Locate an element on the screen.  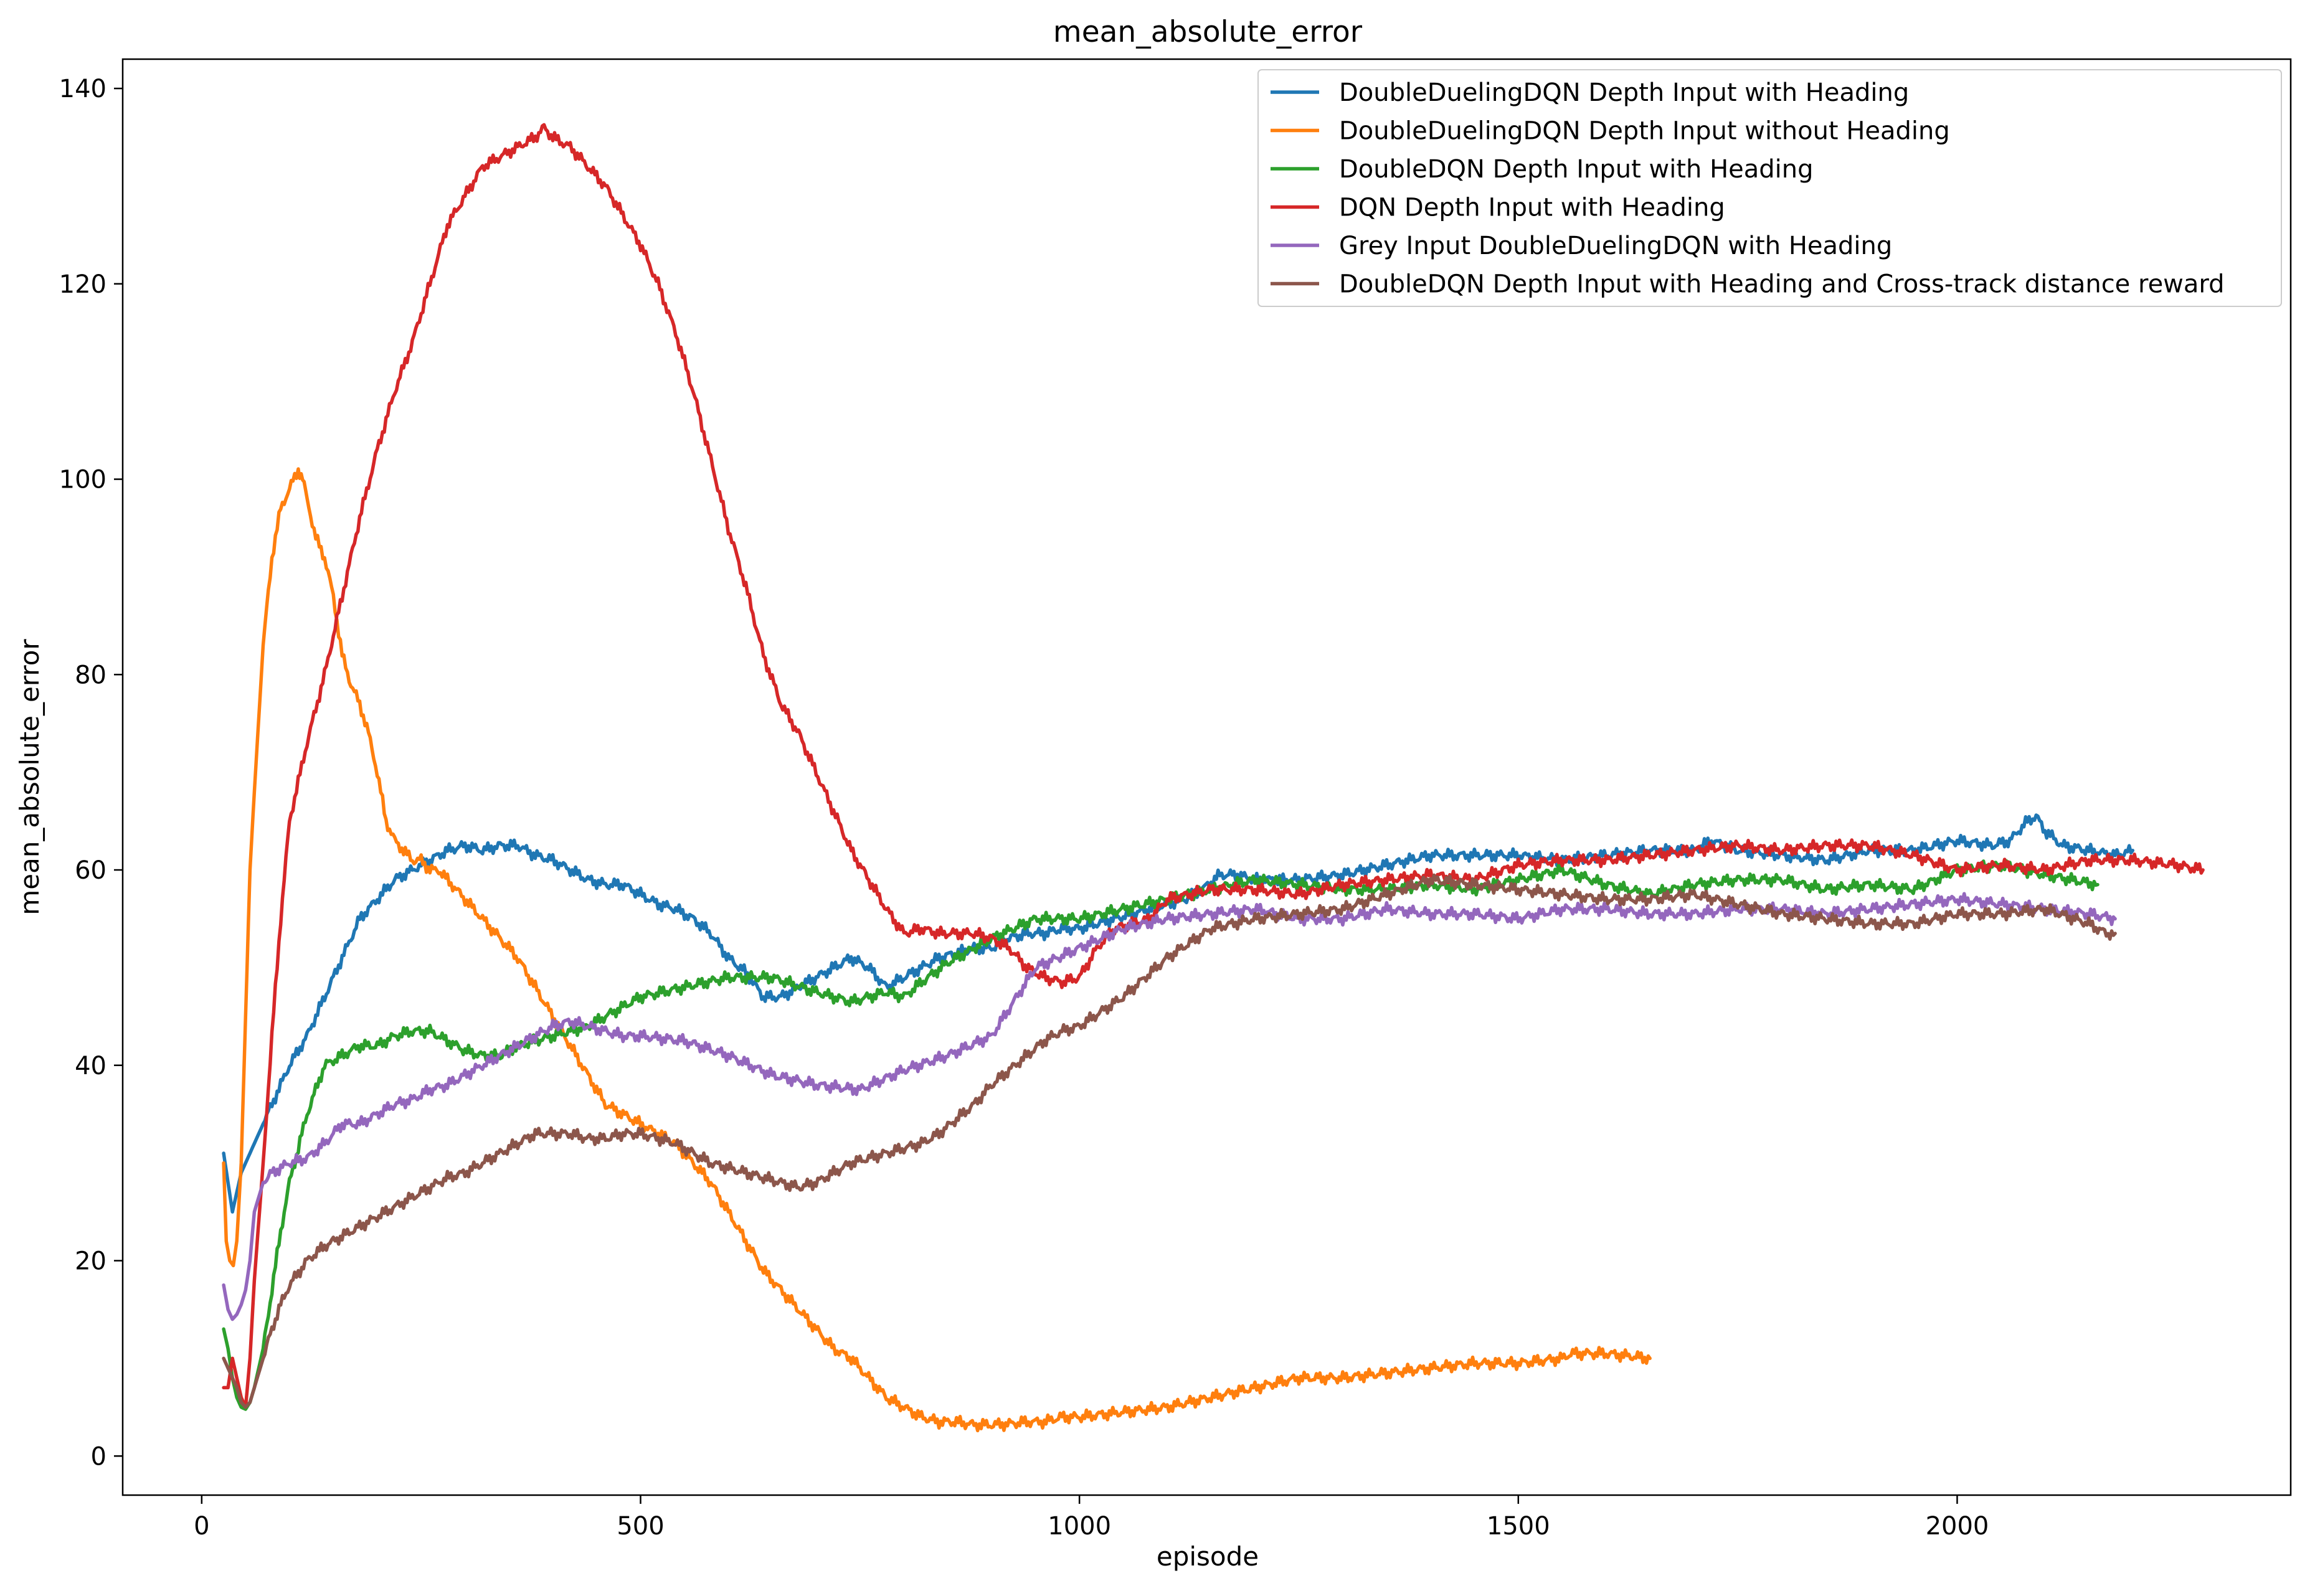
y-tick-label: 120 is located at coordinates (83, 284).